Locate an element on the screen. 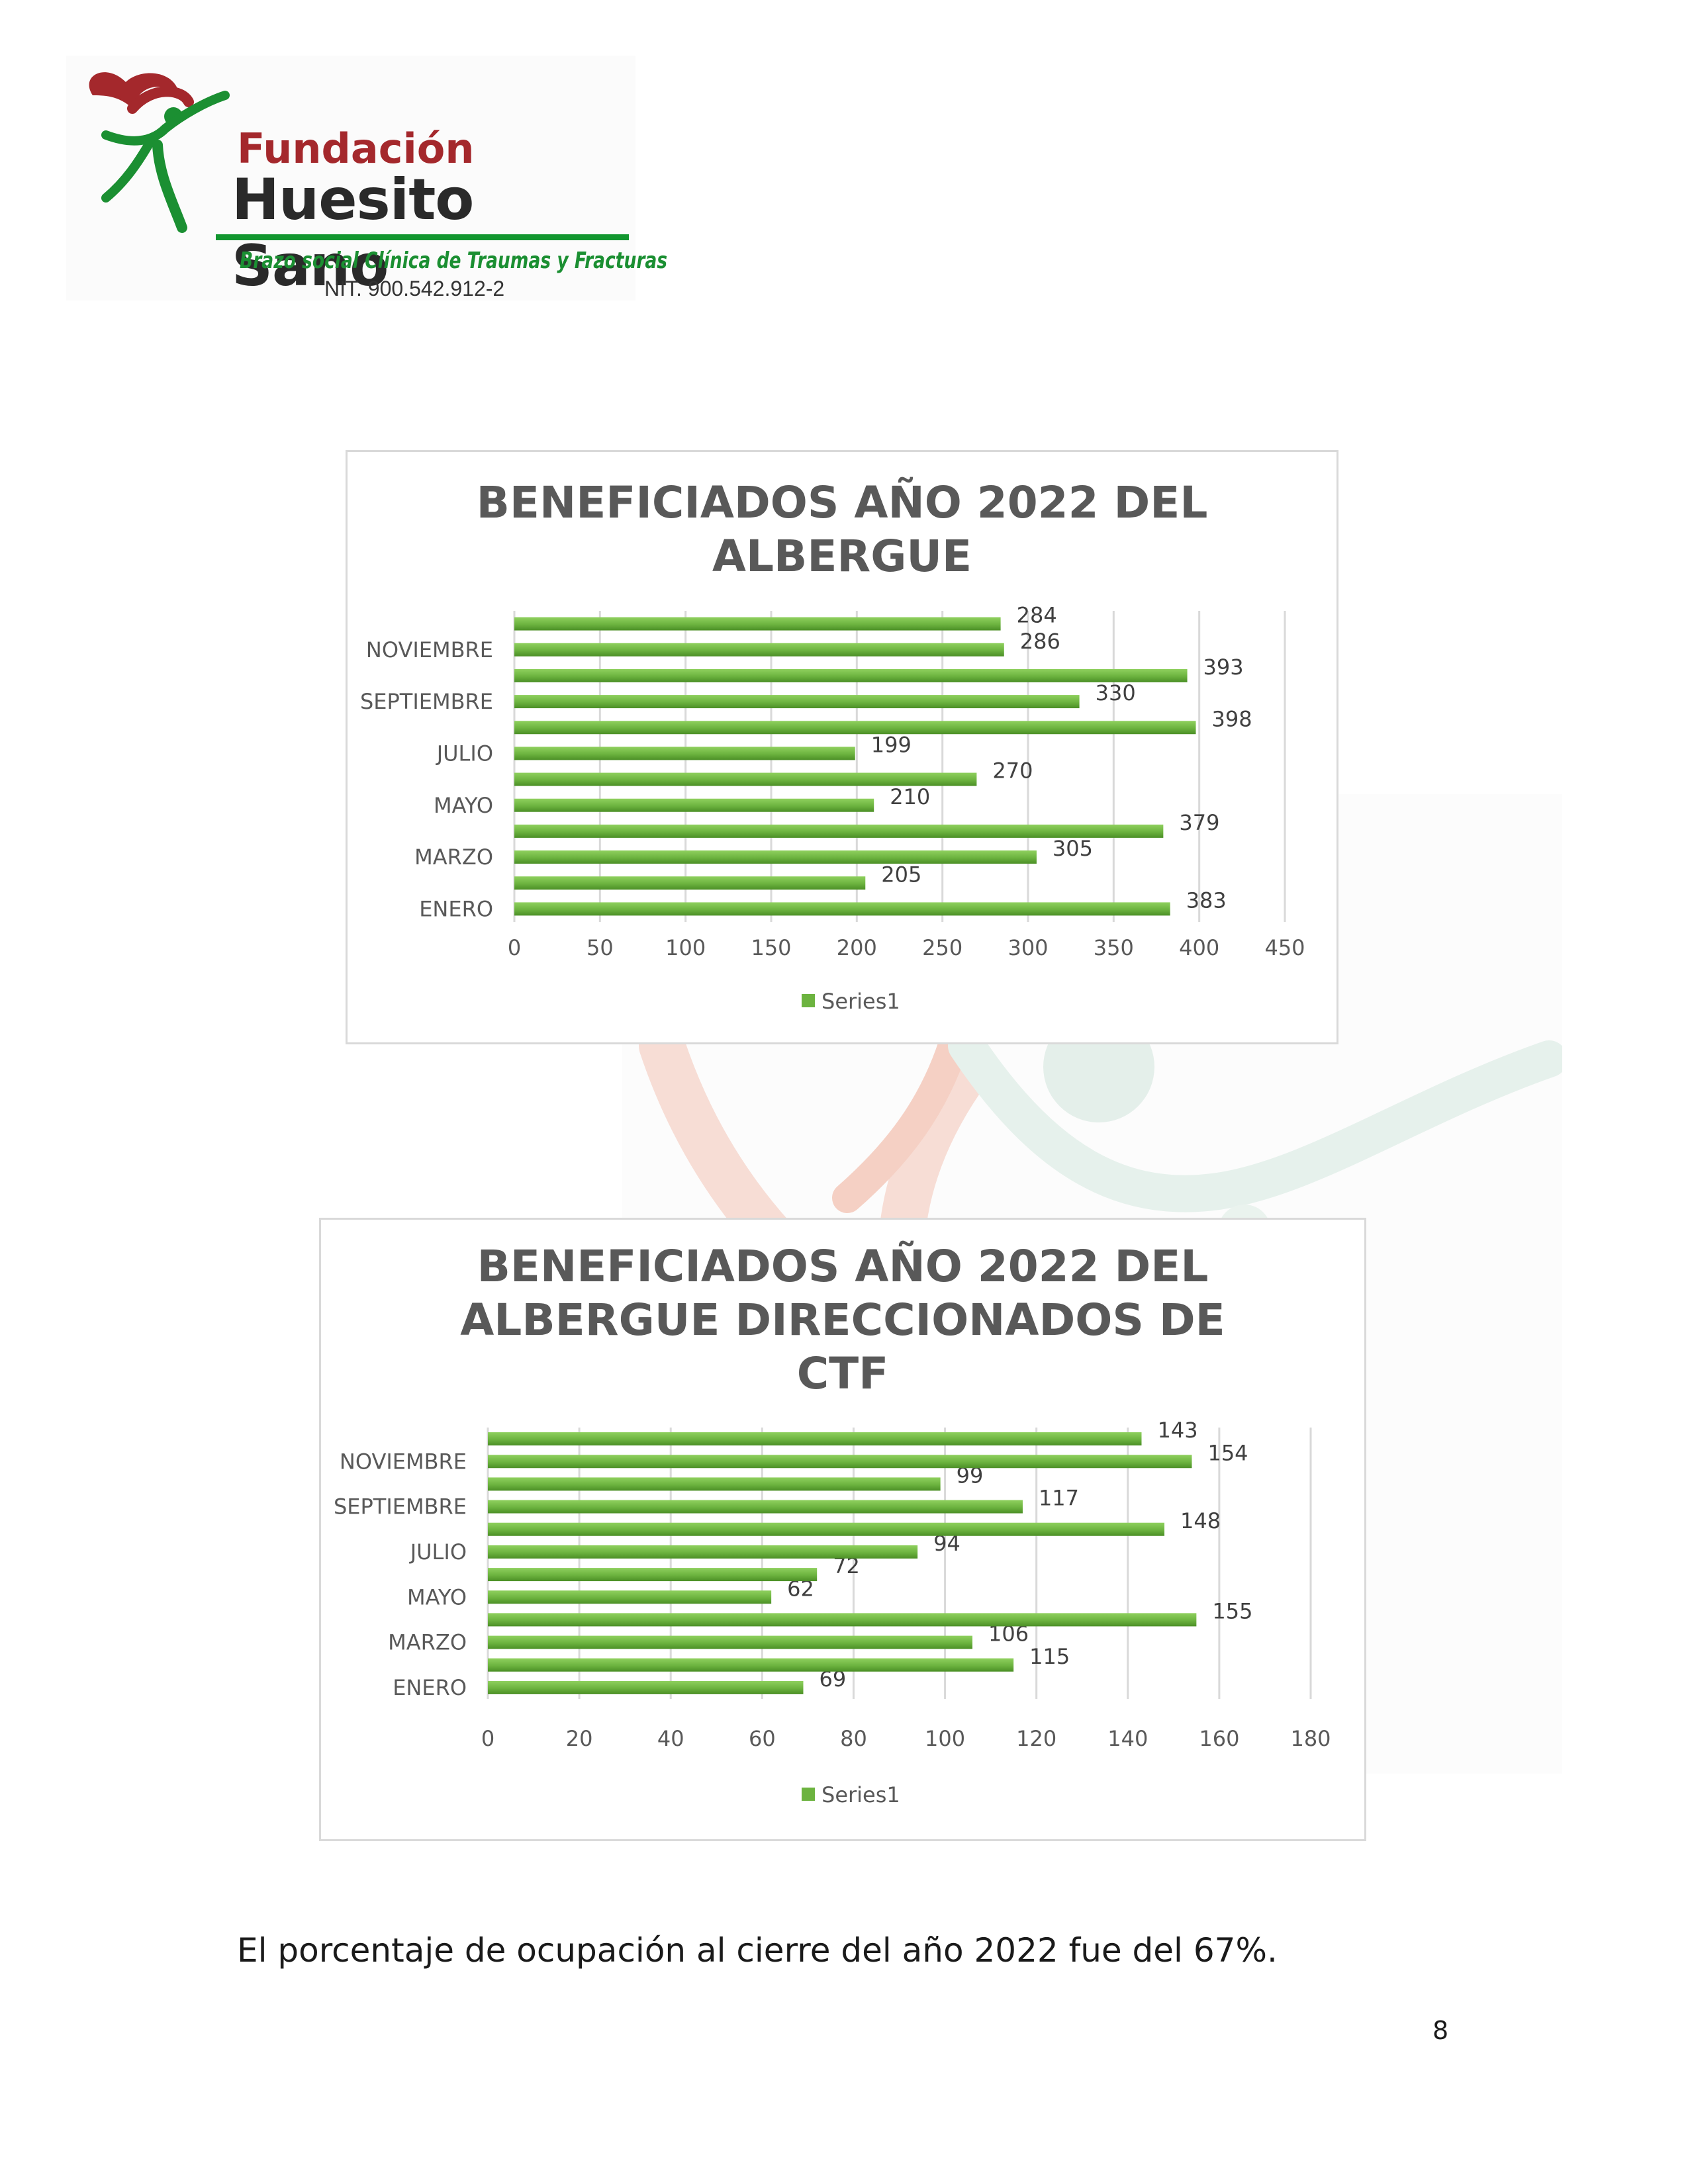  x-tick-label: 350 is located at coordinates (1114, 947).